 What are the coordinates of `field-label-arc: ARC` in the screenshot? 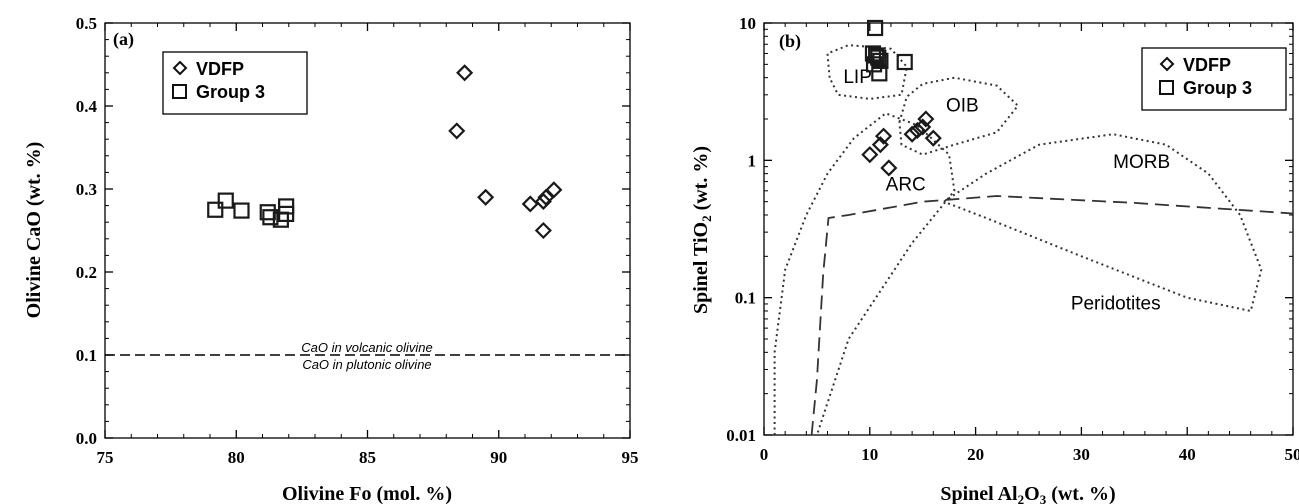 It's located at (906, 184).